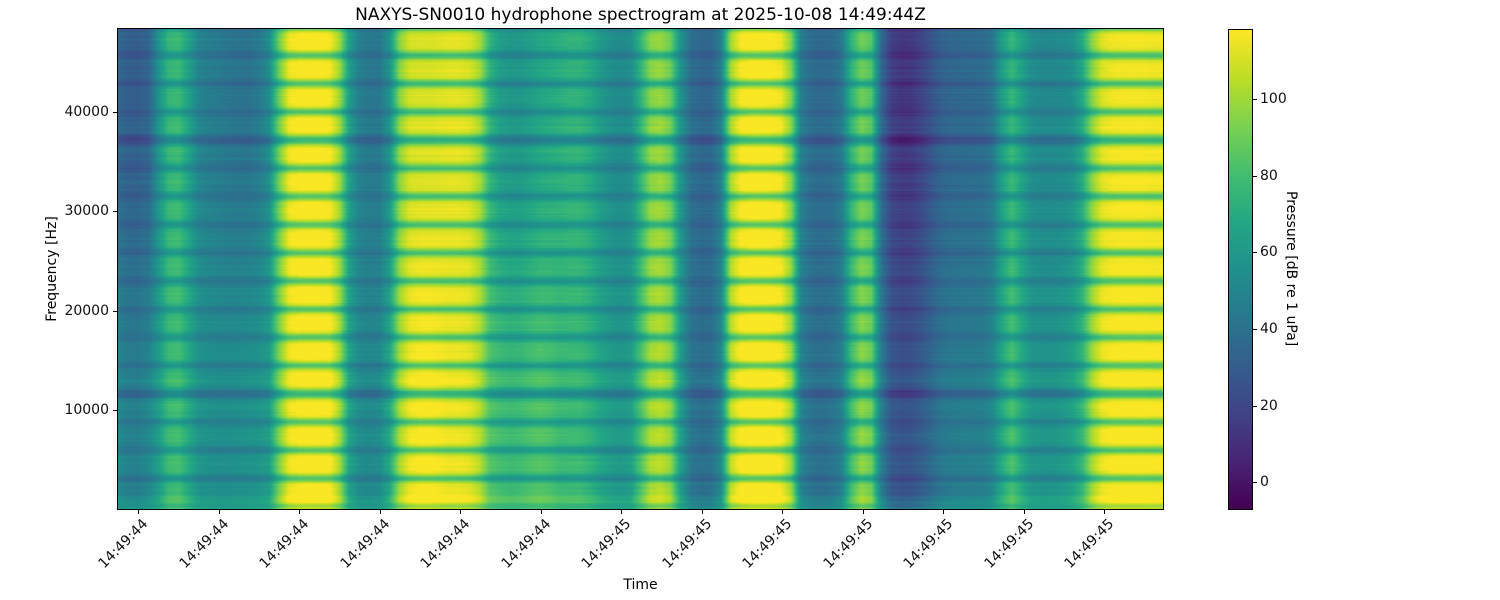 The image size is (1500, 600). I want to click on colorbar-tick-label: 80, so click(1269, 175).